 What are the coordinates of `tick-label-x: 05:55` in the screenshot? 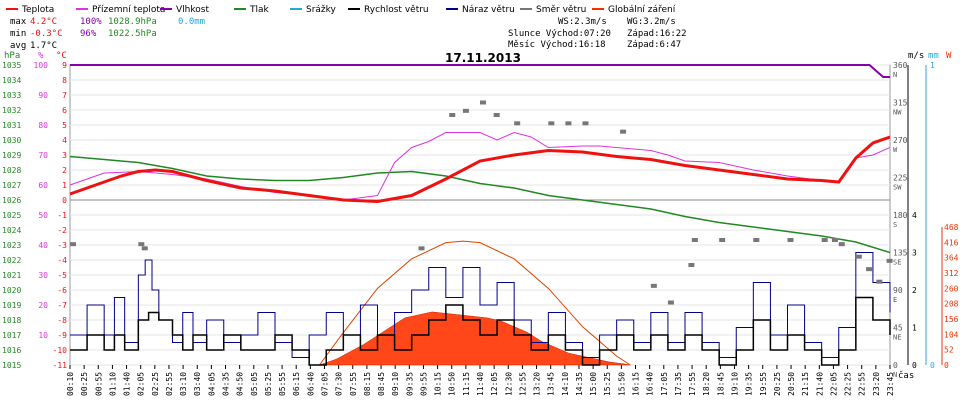 It's located at (282, 384).